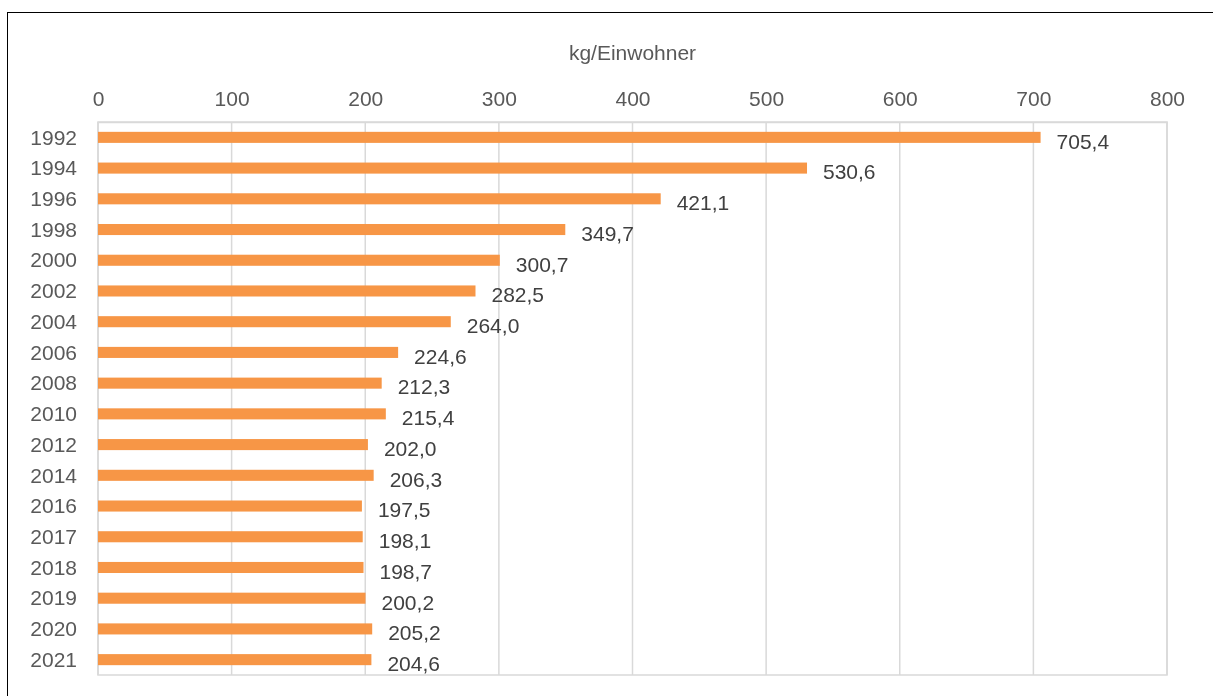 Image resolution: width=1213 pixels, height=696 pixels. What do you see at coordinates (366, 98) in the screenshot?
I see `x-tick-label: 200` at bounding box center [366, 98].